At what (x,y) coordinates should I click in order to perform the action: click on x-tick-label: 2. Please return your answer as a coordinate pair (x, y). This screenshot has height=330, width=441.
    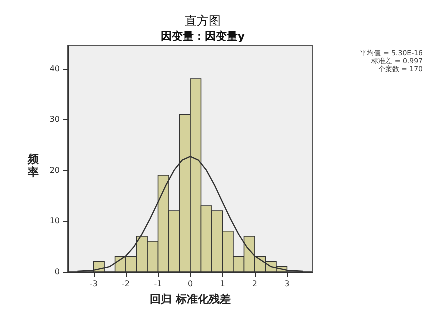
    Looking at the image, I should click on (255, 284).